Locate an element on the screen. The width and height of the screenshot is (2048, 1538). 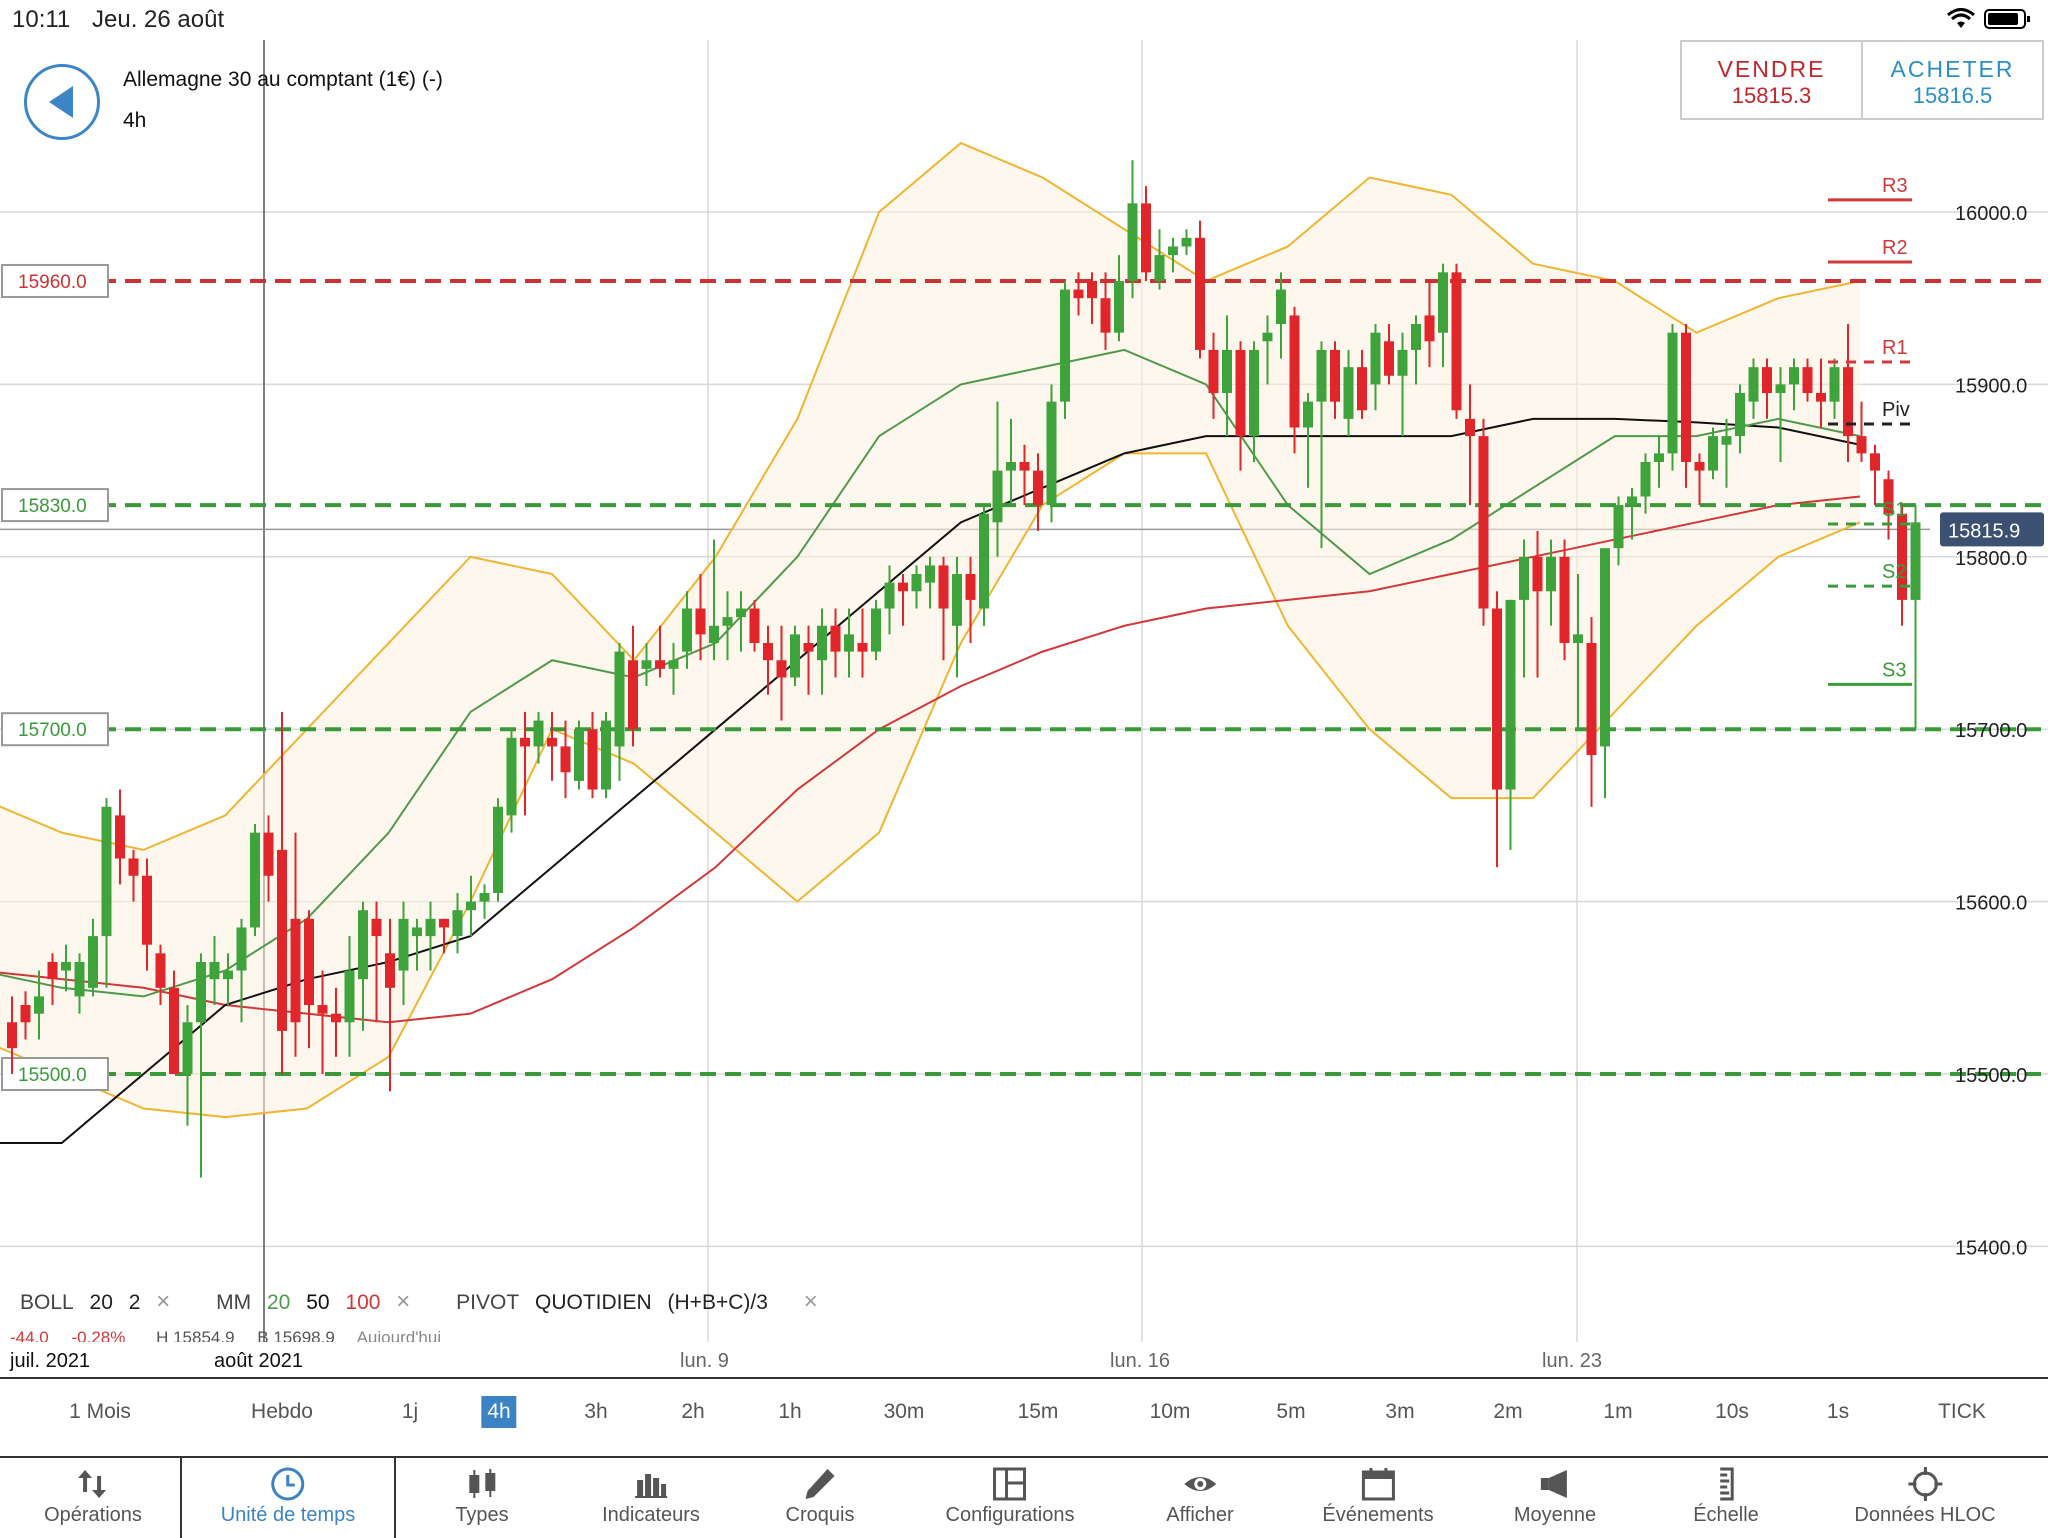
configurations-button: Configurations is located at coordinates (1010, 1497).